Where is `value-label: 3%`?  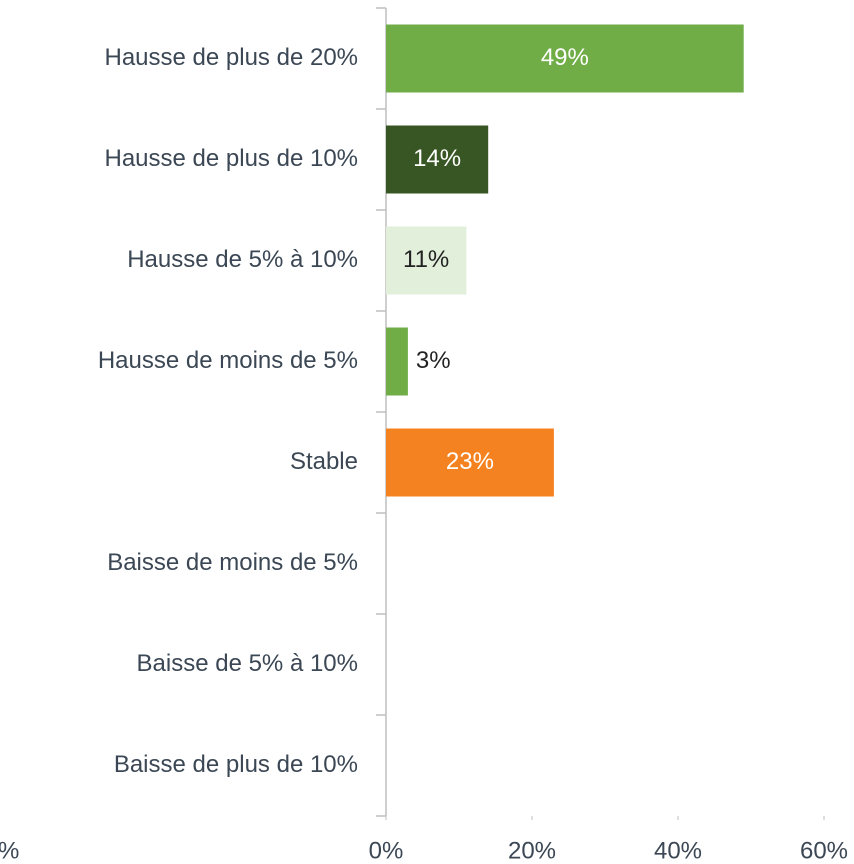 value-label: 3% is located at coordinates (433, 360).